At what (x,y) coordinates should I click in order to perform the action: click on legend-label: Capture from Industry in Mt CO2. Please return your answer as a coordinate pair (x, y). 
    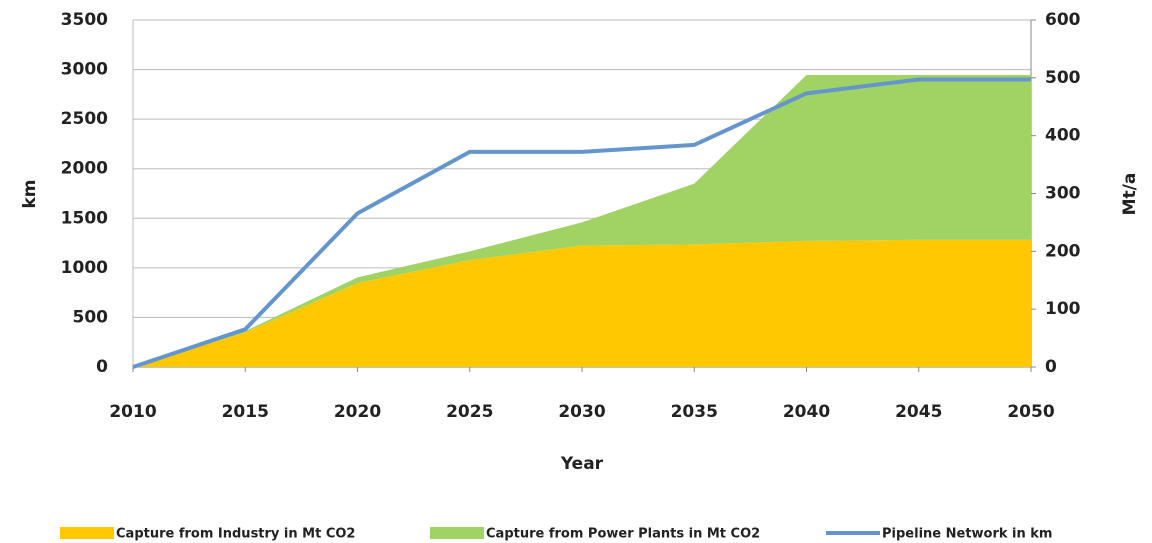
    Looking at the image, I should click on (235, 534).